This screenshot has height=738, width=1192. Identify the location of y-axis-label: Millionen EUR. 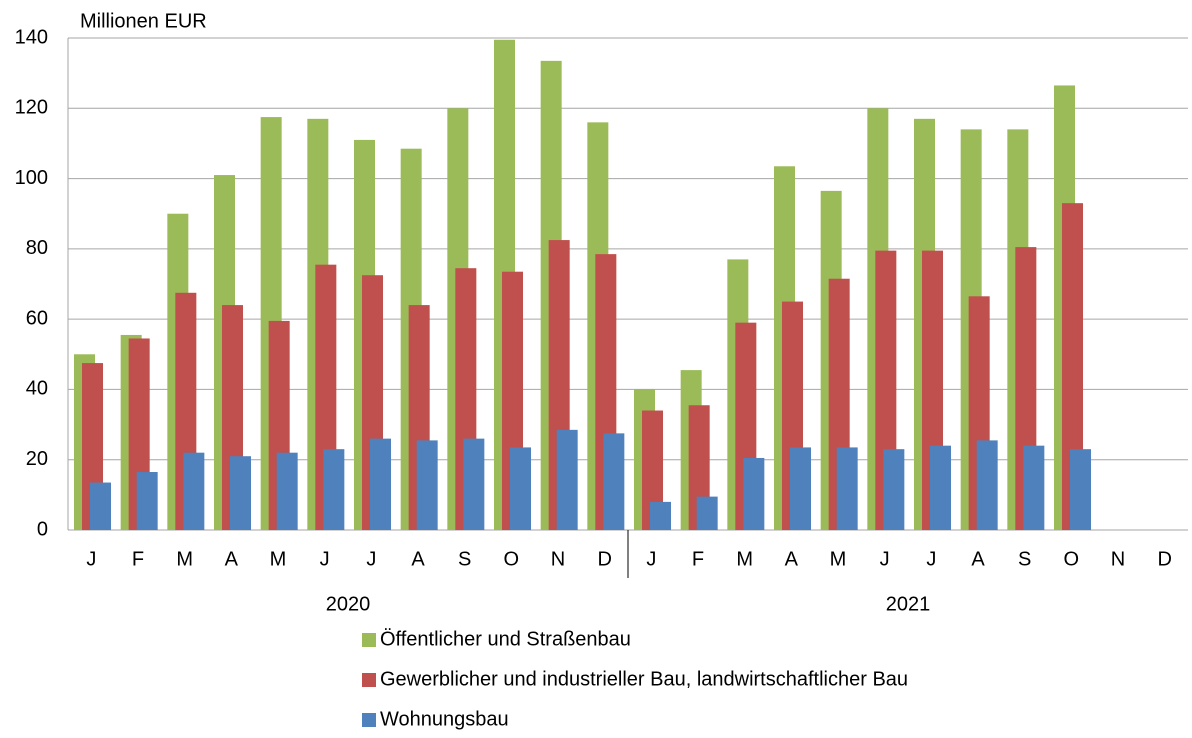
(143, 21).